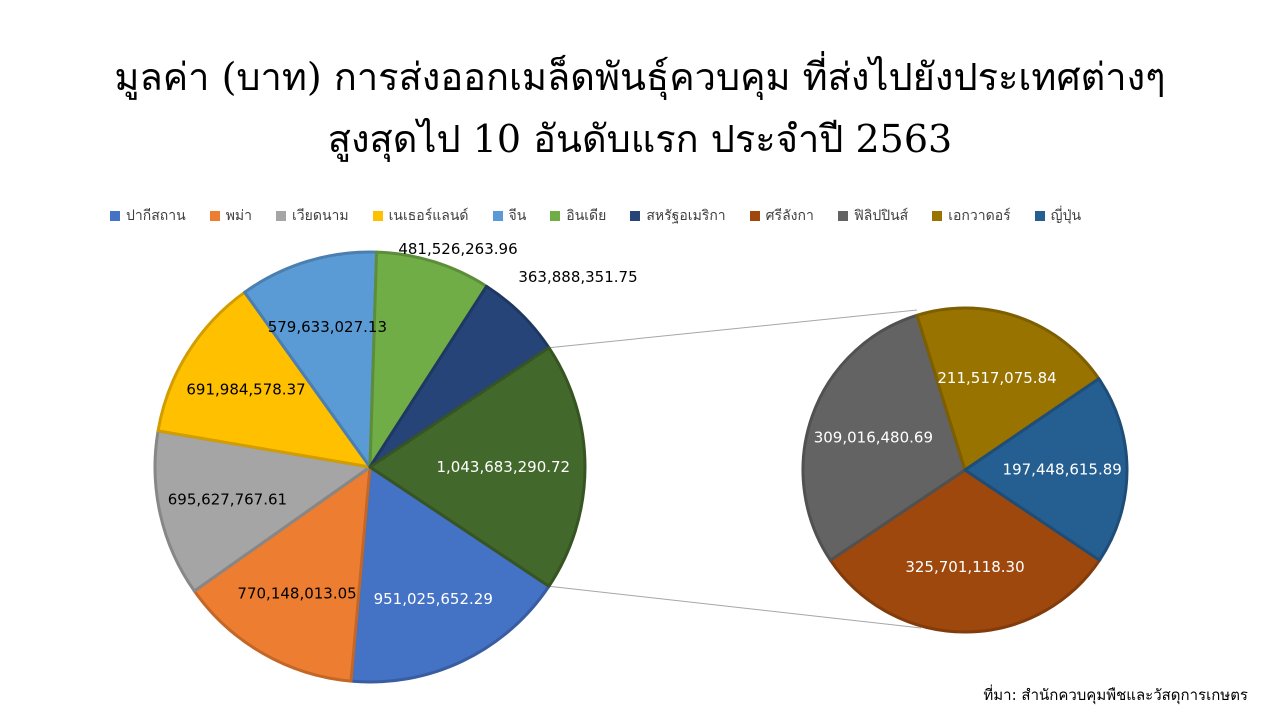 The width and height of the screenshot is (1280, 720). Describe the element at coordinates (156, 216) in the screenshot. I see `legend-label: ปากีสถาน` at that location.